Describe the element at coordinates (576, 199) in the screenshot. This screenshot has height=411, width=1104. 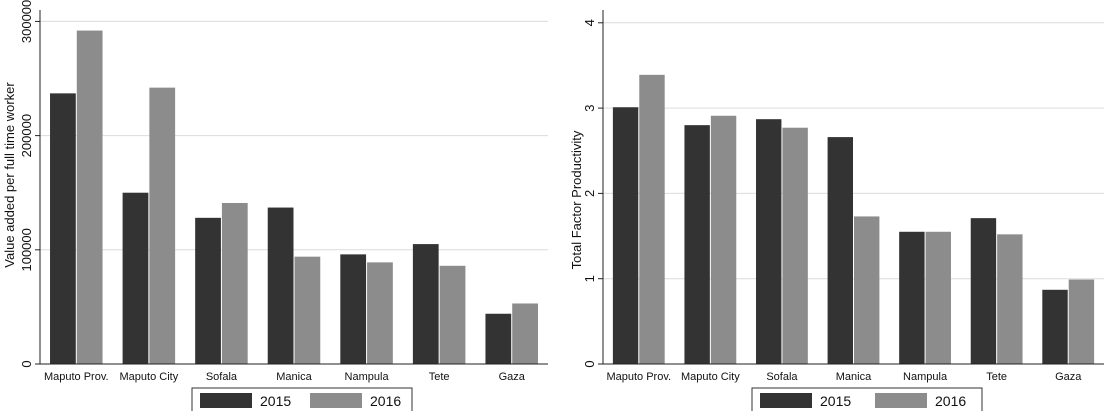
I see `y-axis-label: Total Factor Productivity` at that location.